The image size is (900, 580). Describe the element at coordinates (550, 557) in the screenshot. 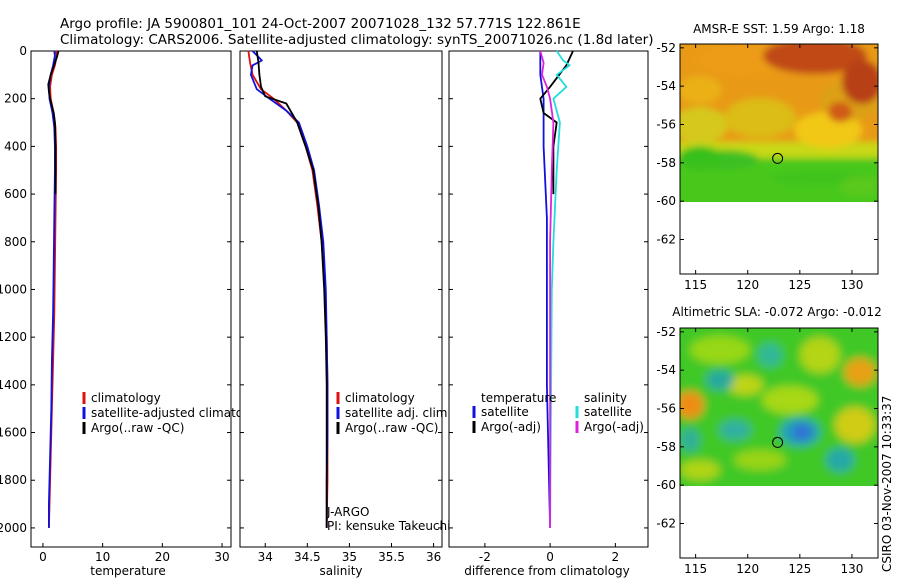

I see `difference-xtick-label: 0` at that location.